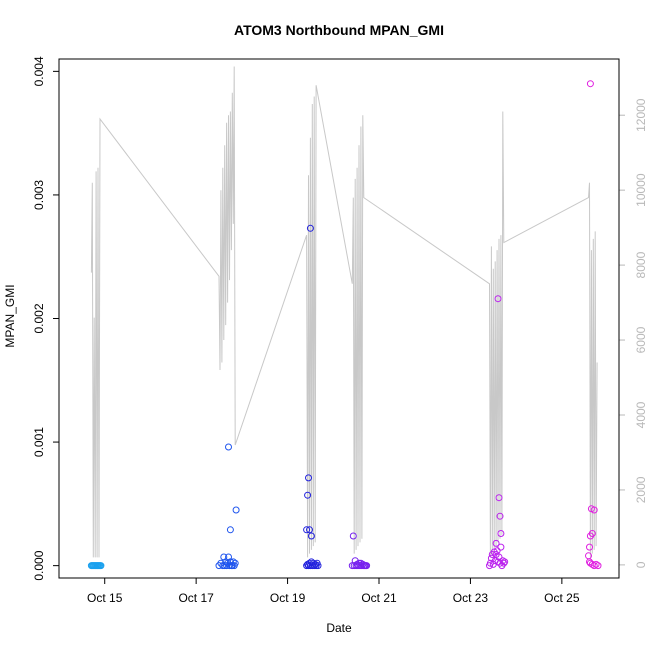 The height and width of the screenshot is (650, 650). I want to click on x-tick-label: Oct 15, so click(105, 598).